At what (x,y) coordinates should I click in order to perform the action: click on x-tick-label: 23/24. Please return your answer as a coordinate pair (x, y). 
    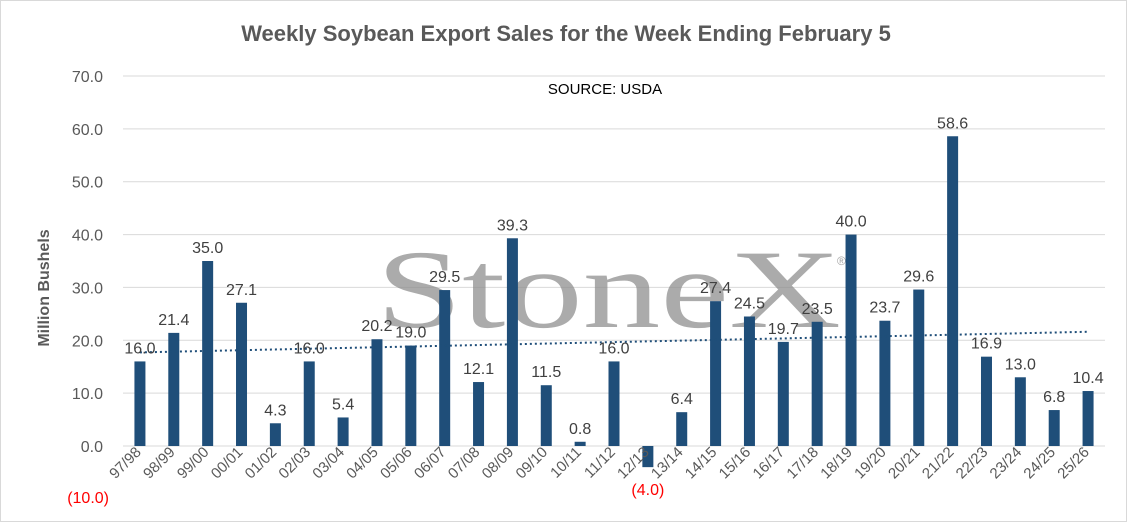
    Looking at the image, I should click on (1006, 463).